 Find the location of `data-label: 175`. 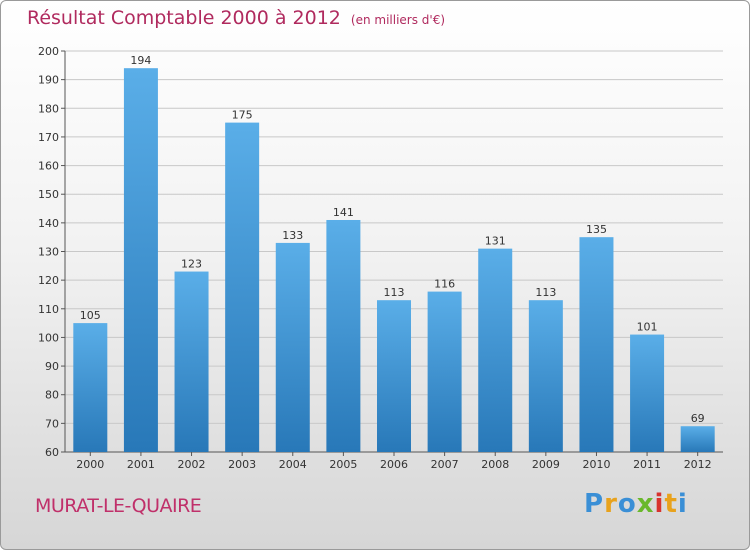

data-label: 175 is located at coordinates (242, 115).